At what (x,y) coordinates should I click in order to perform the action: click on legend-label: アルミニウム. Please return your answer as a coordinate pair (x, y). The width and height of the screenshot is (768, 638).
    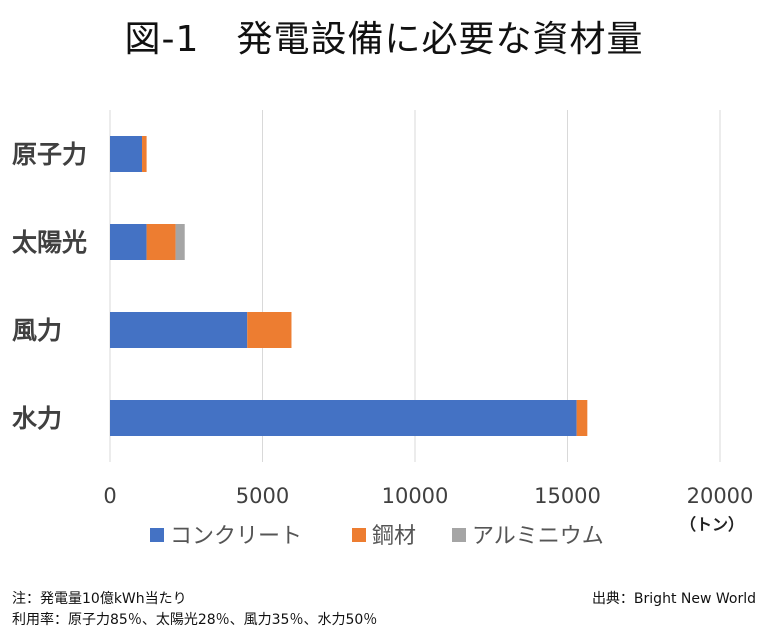
    Looking at the image, I should click on (538, 536).